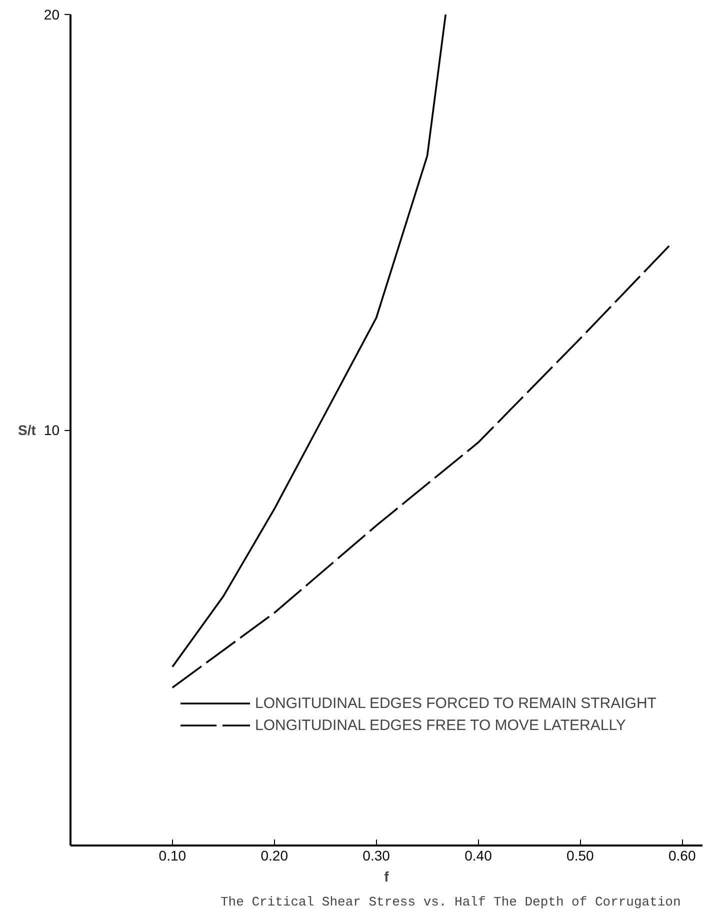 This screenshot has width=727, height=915. I want to click on x-tick-label: 0.10, so click(172, 856).